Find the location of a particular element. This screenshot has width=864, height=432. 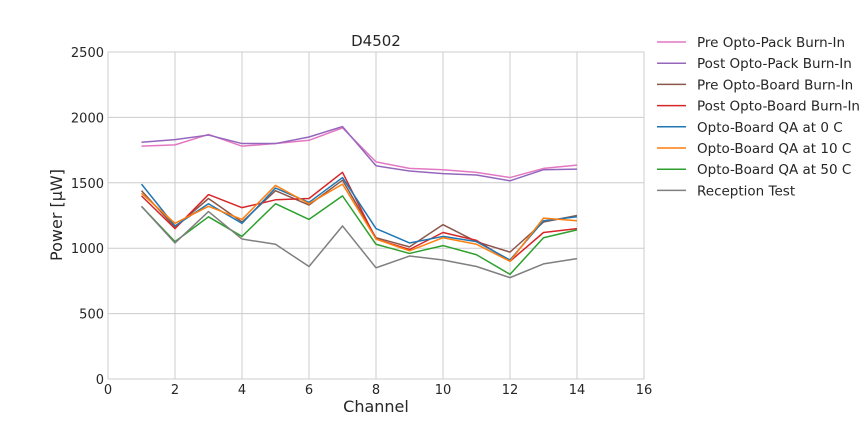

x-tick-label: 8 is located at coordinates (376, 390).